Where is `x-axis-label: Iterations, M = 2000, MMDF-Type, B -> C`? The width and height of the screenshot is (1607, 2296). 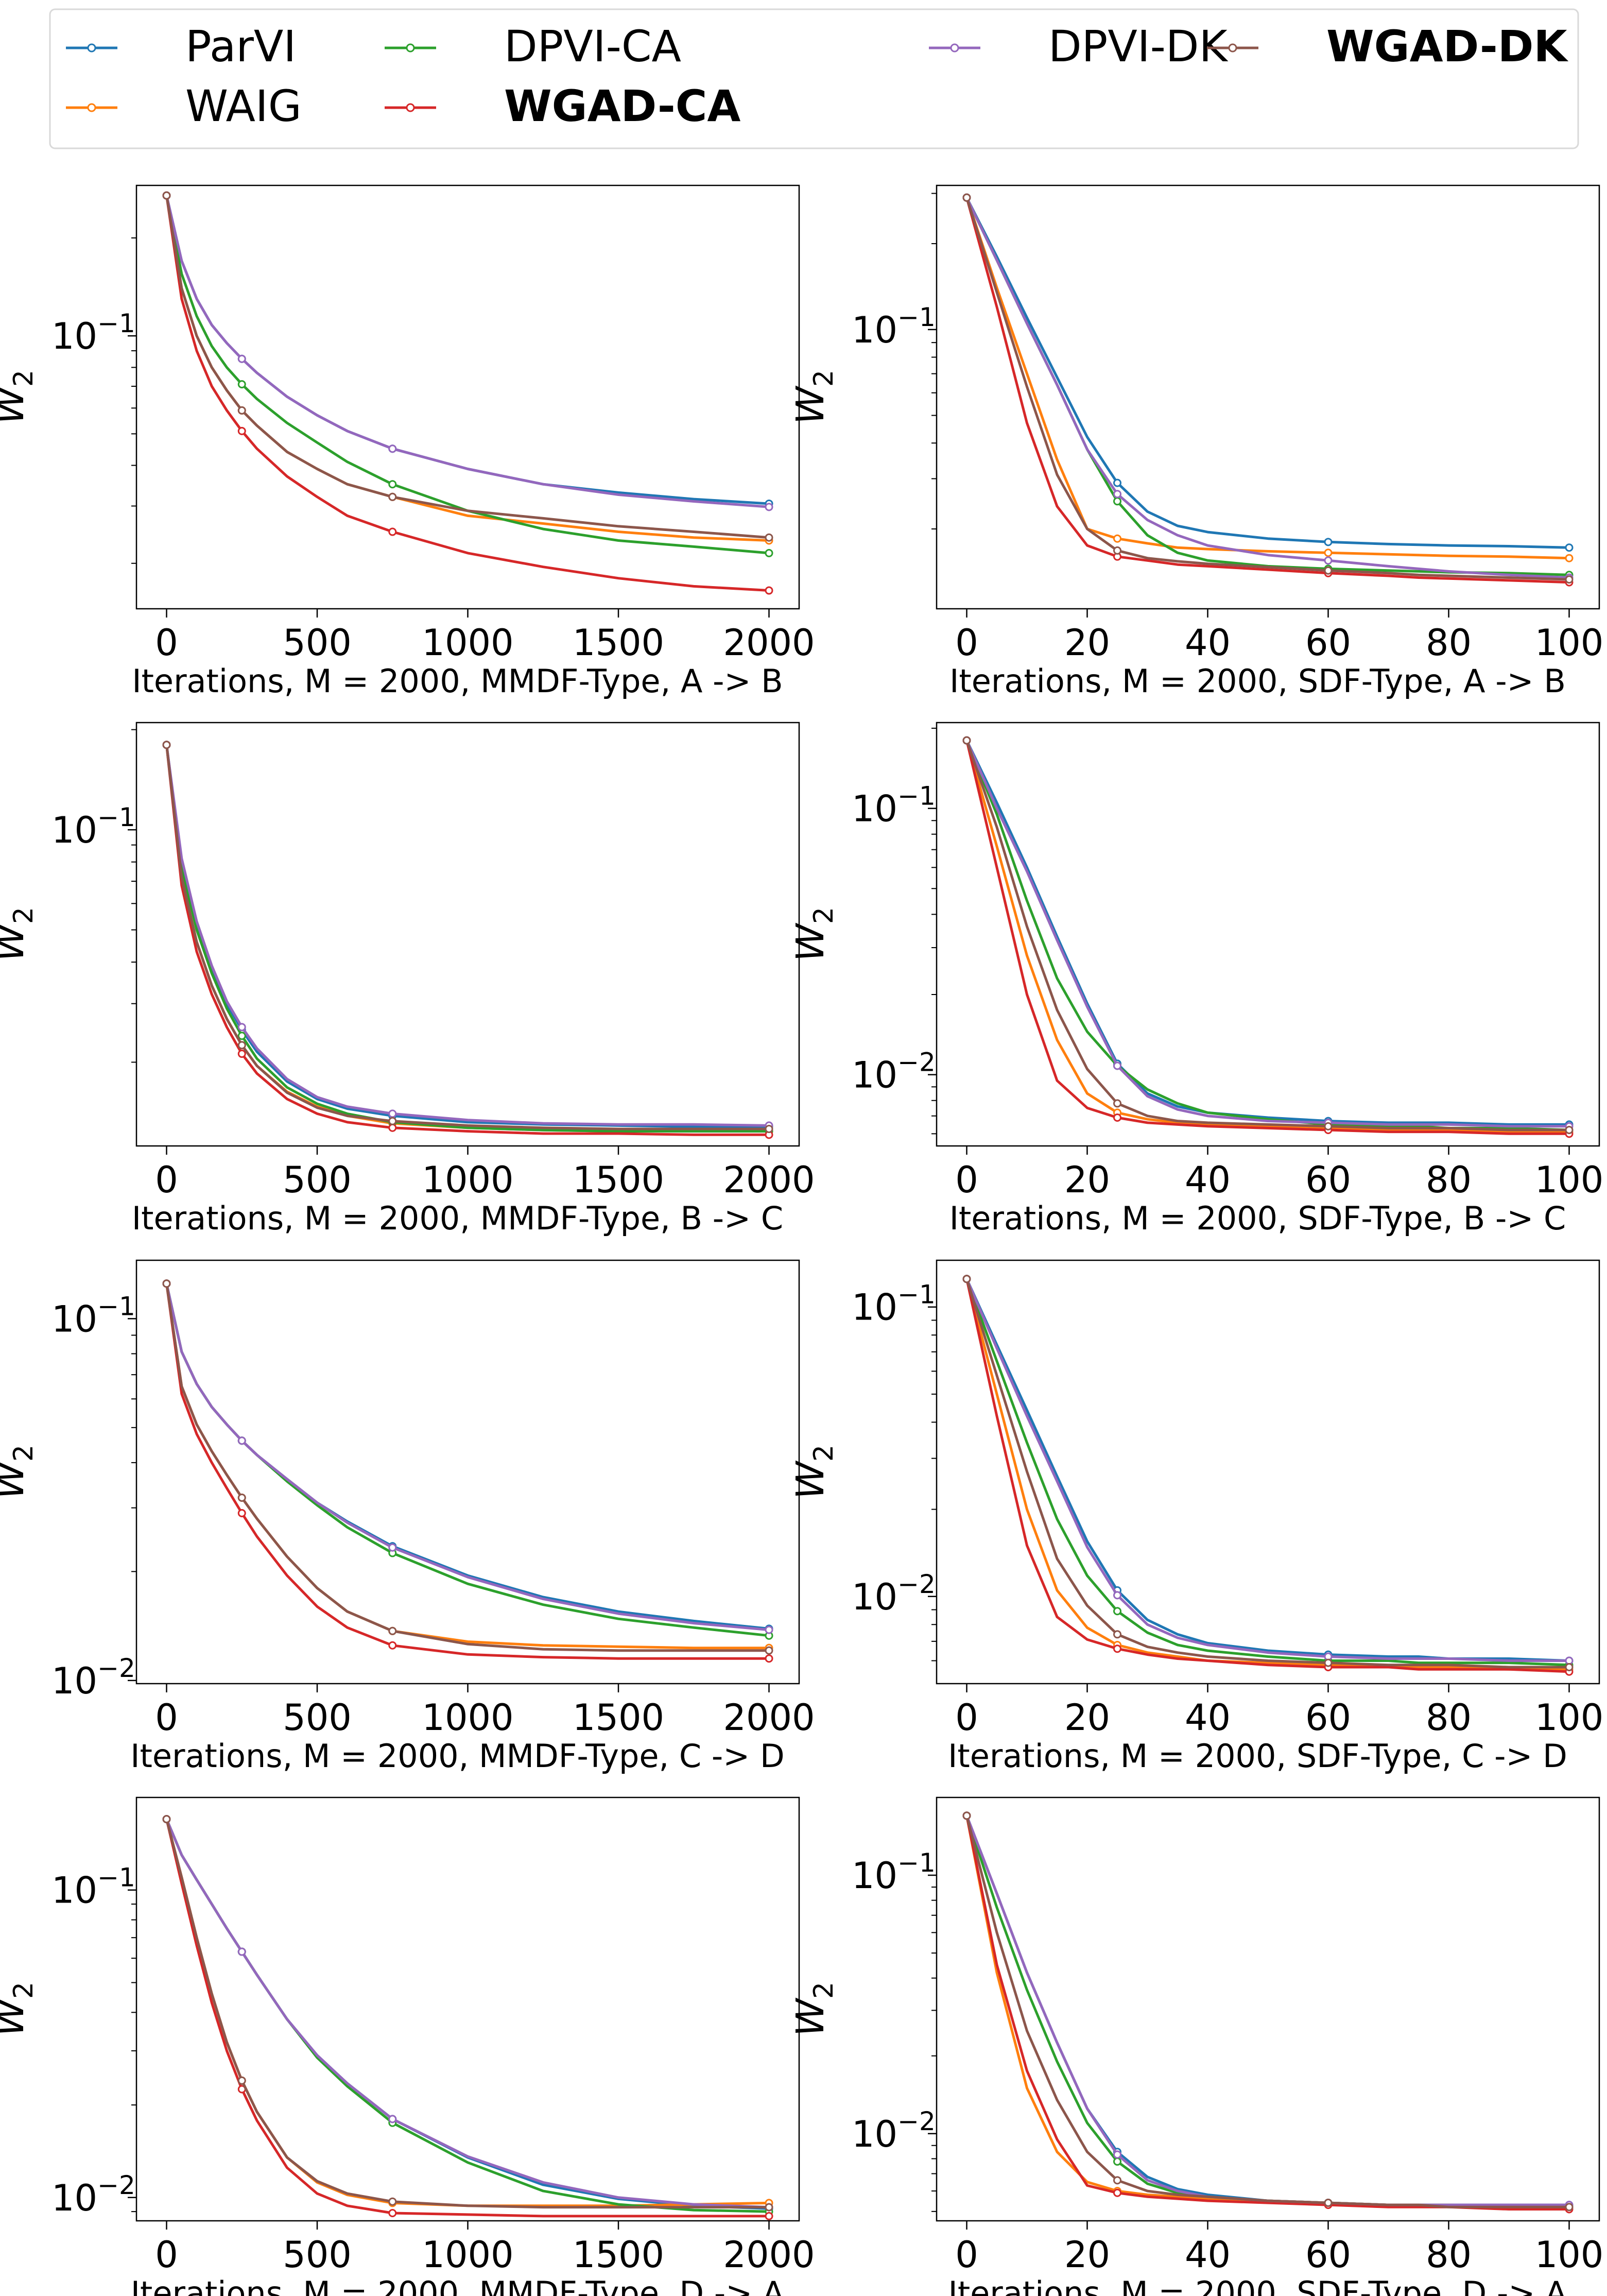
x-axis-label: Iterations, M = 2000, MMDF-Type, B -> C is located at coordinates (457, 1218).